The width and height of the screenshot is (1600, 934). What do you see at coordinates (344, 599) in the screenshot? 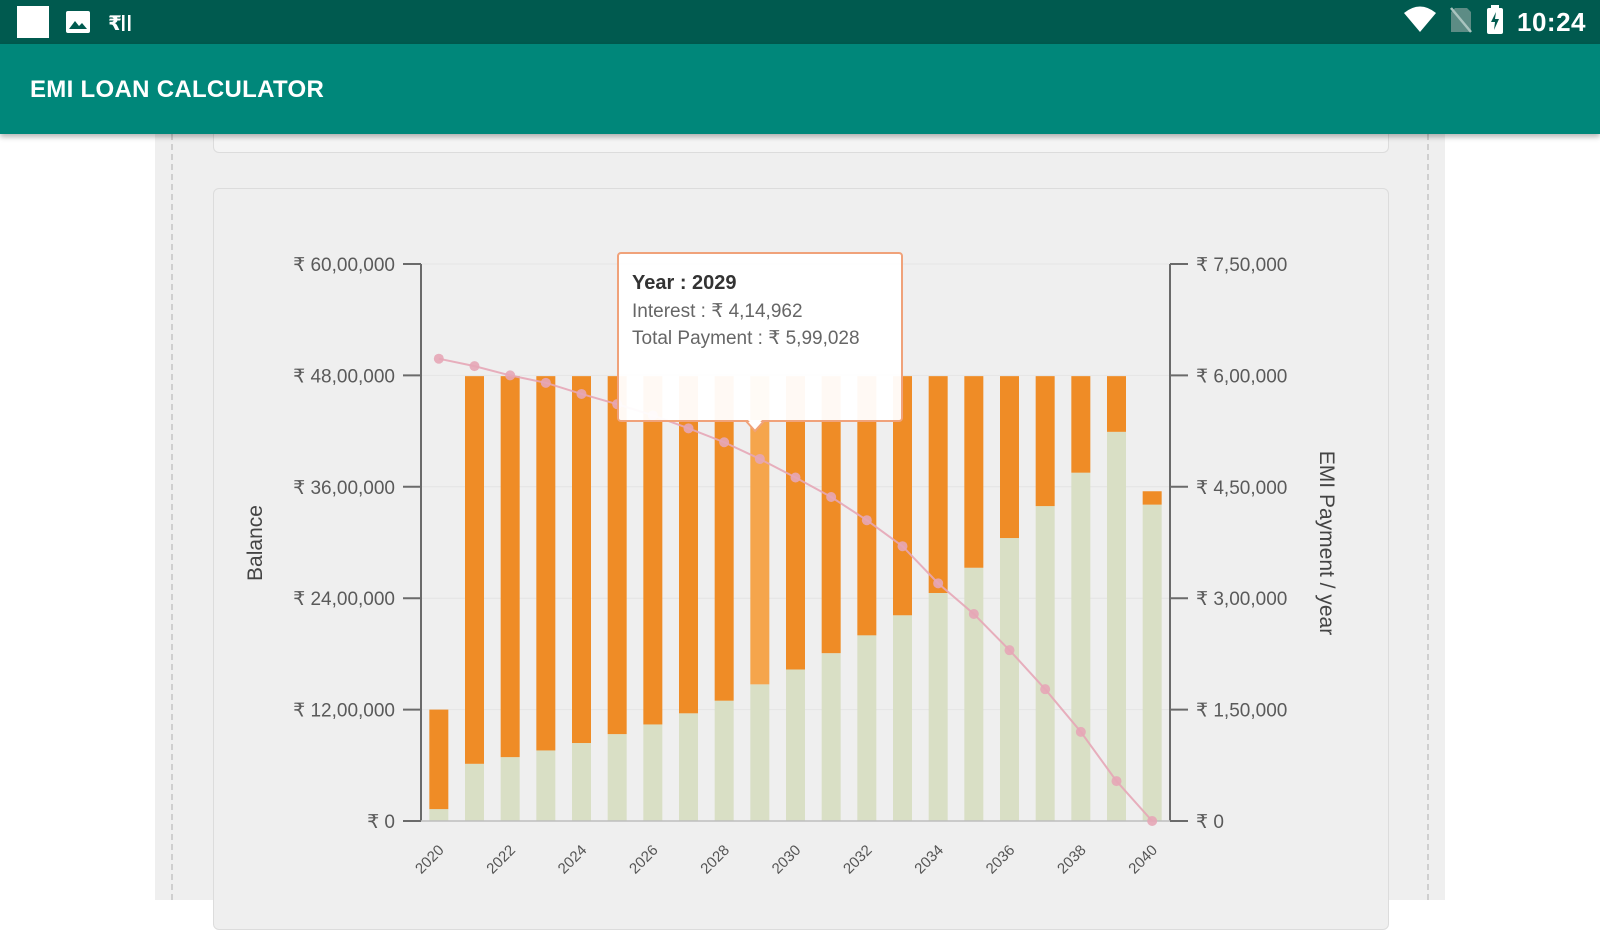
I see `left-tick-label: ₹ 24,00,000` at bounding box center [344, 599].